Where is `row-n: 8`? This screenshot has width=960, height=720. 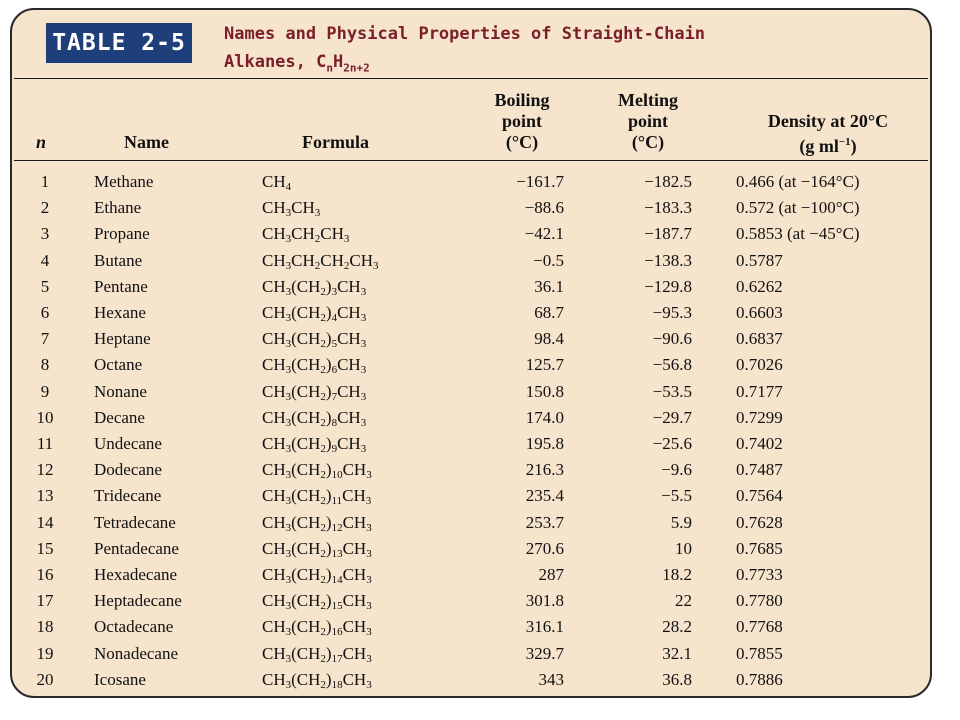 row-n: 8 is located at coordinates (45, 365).